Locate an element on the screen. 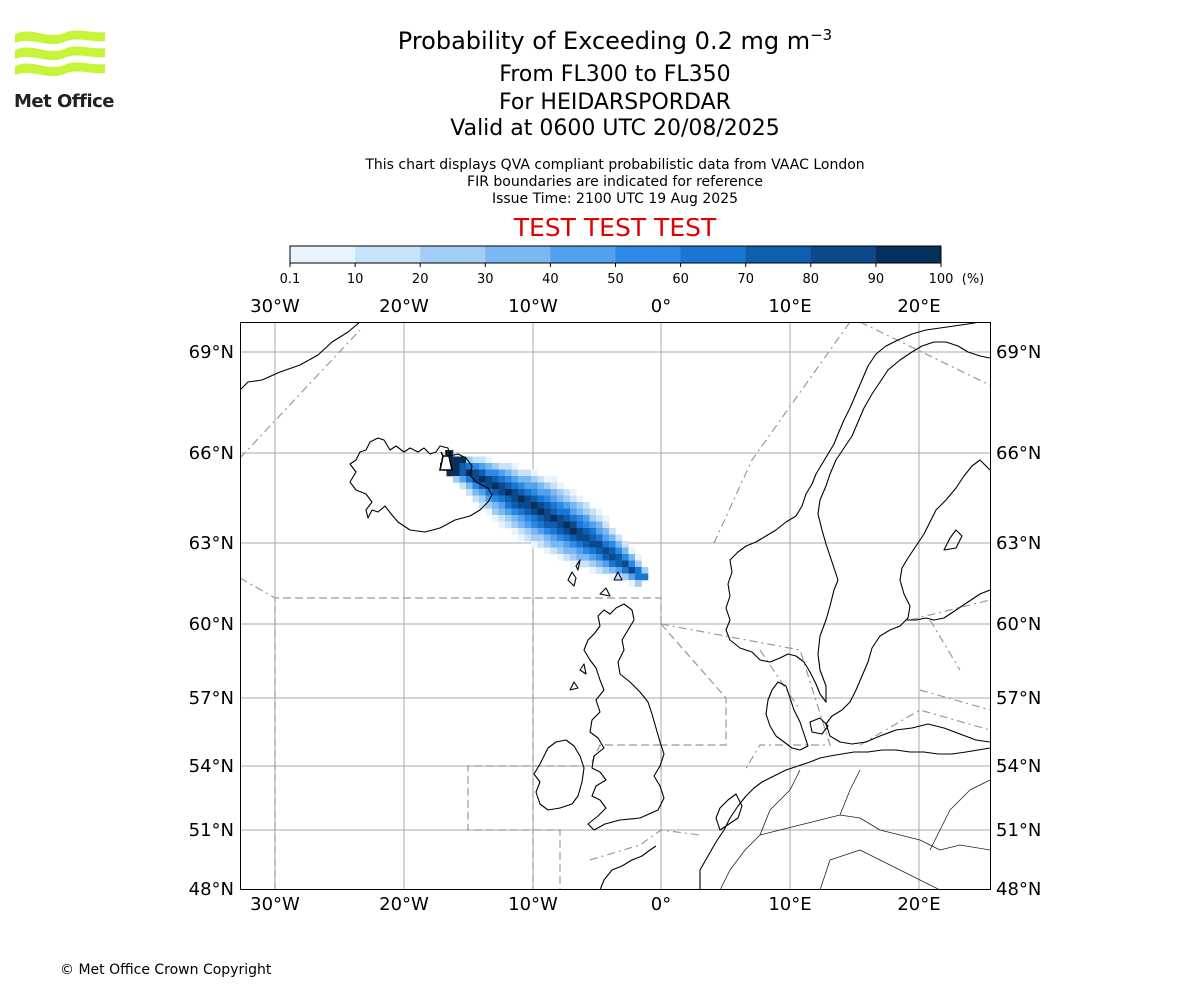  colorbar-tick-label: 50 is located at coordinates (615, 279).